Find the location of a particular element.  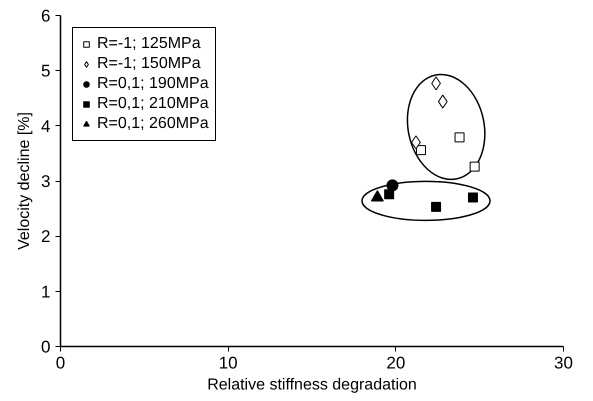

y-tick-label: 3 is located at coordinates (46, 181).